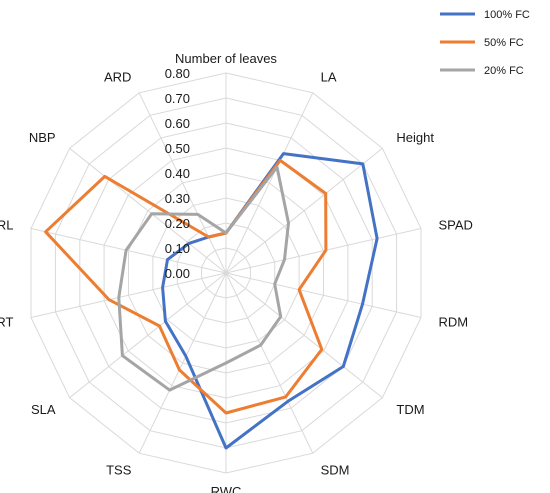  I want to click on legend-label: 20% FC, so click(504, 71).